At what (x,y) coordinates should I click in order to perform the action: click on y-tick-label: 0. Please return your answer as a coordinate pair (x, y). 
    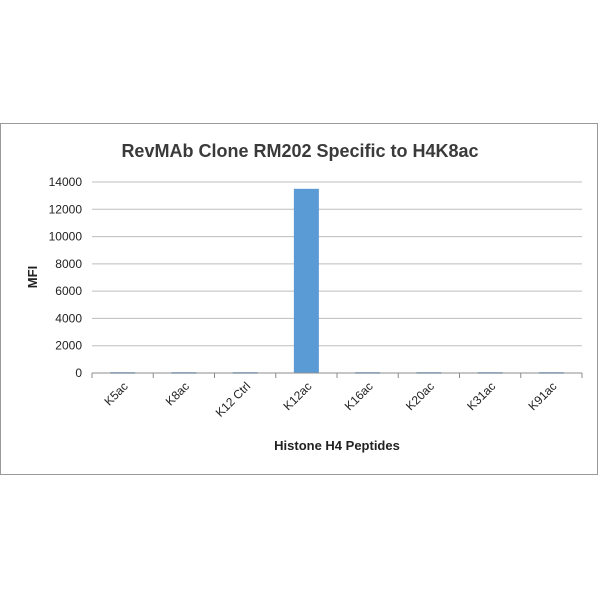
    Looking at the image, I should click on (78, 373).